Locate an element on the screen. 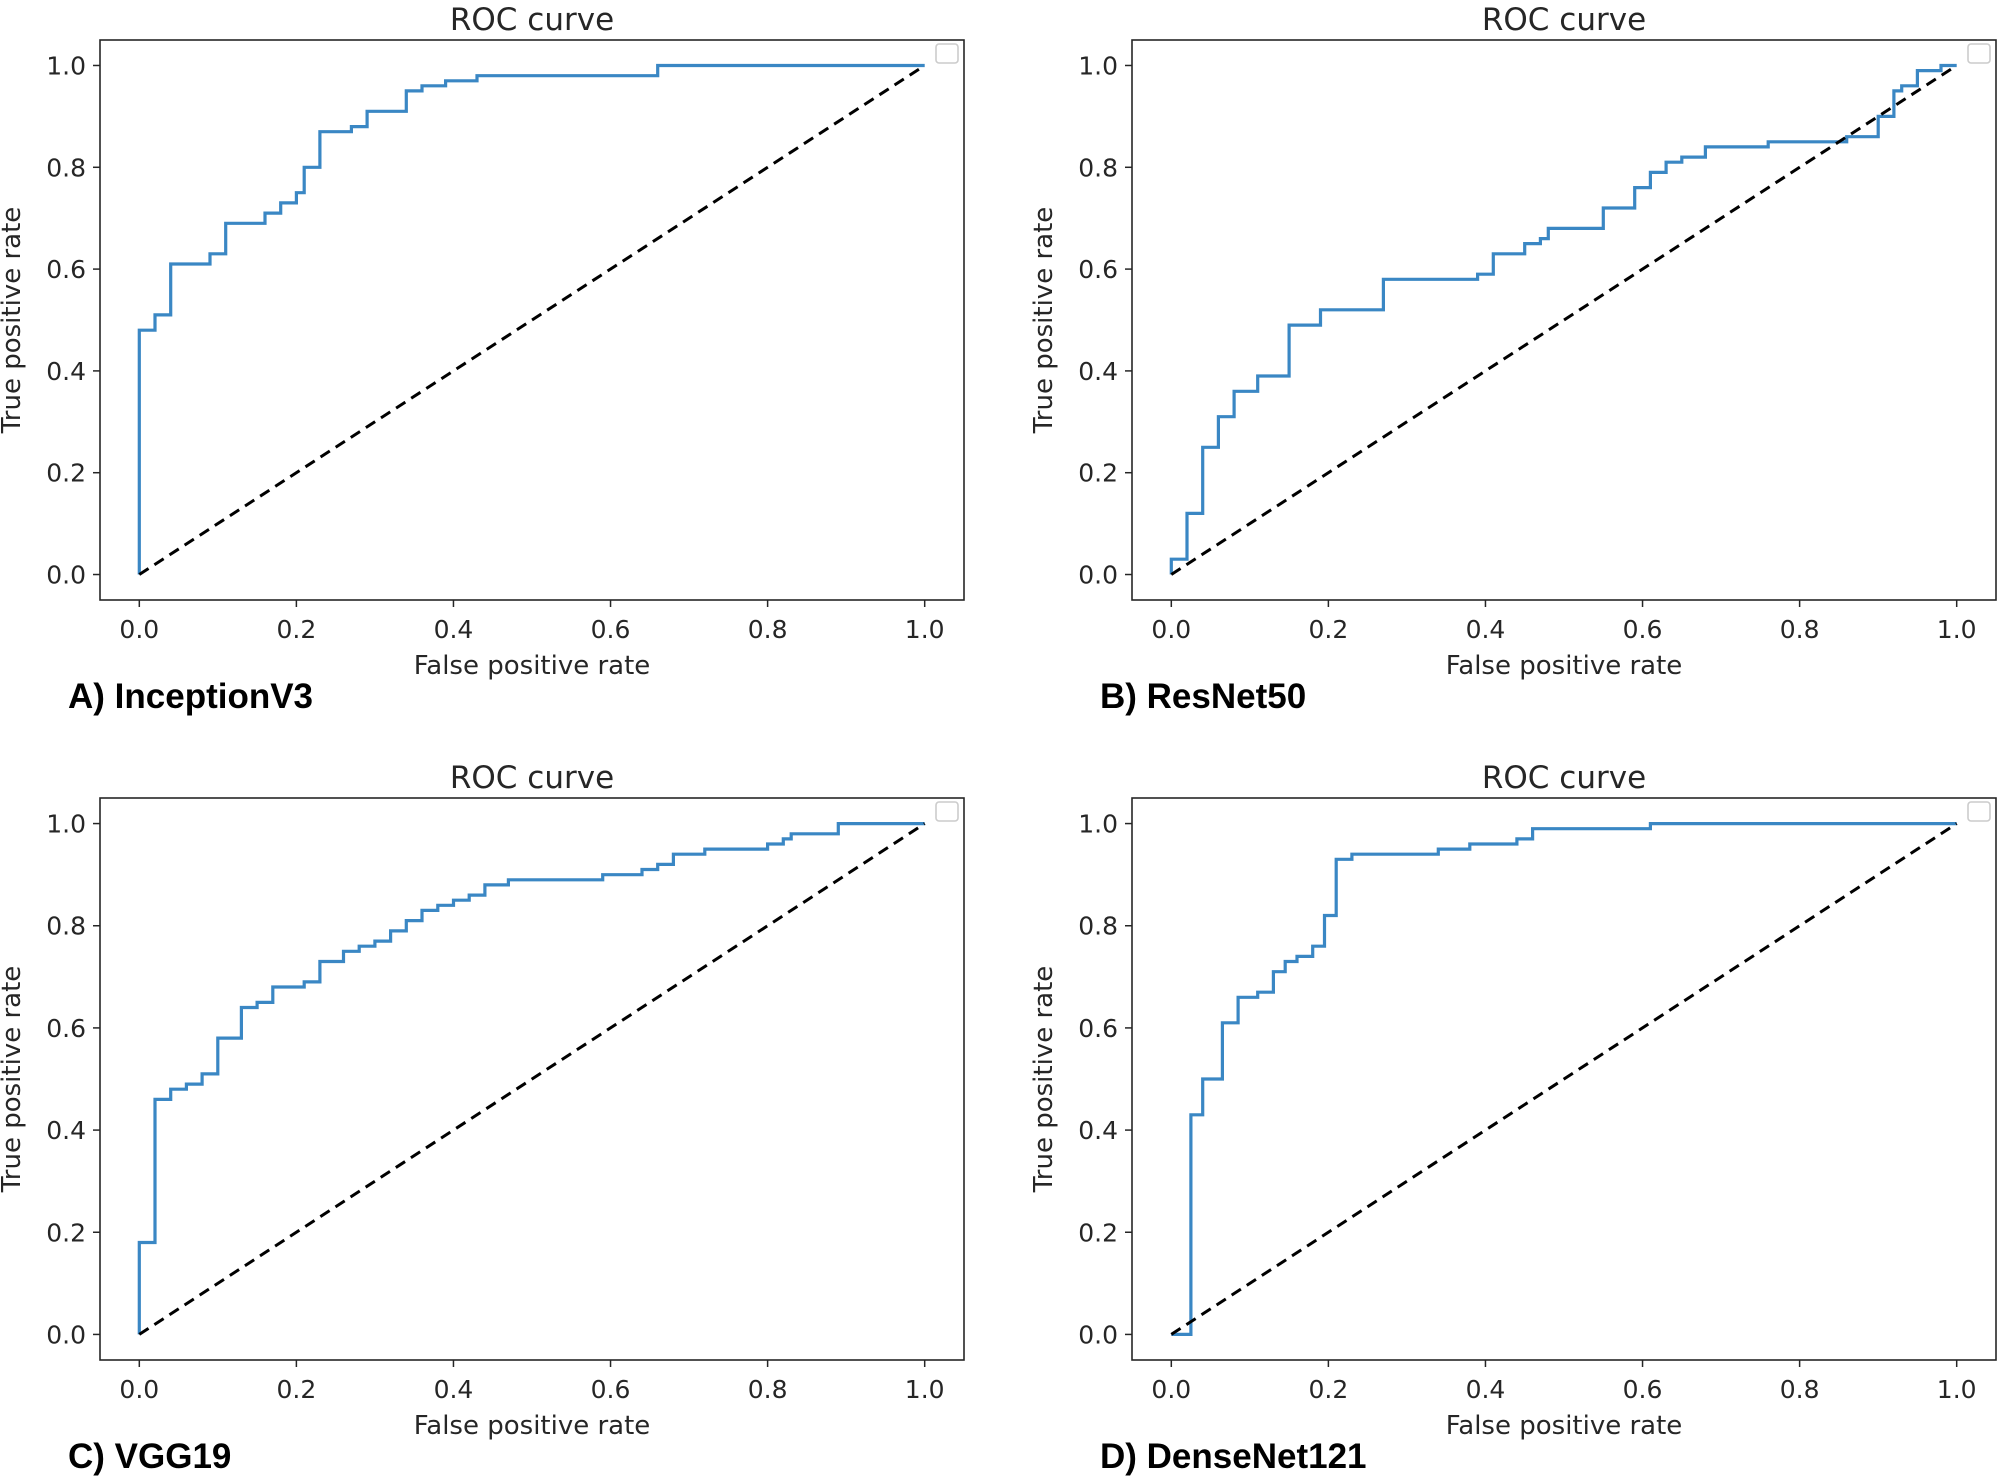 This screenshot has height=1480, width=2001. panel-caption: A) InceptionV3 is located at coordinates (190, 696).